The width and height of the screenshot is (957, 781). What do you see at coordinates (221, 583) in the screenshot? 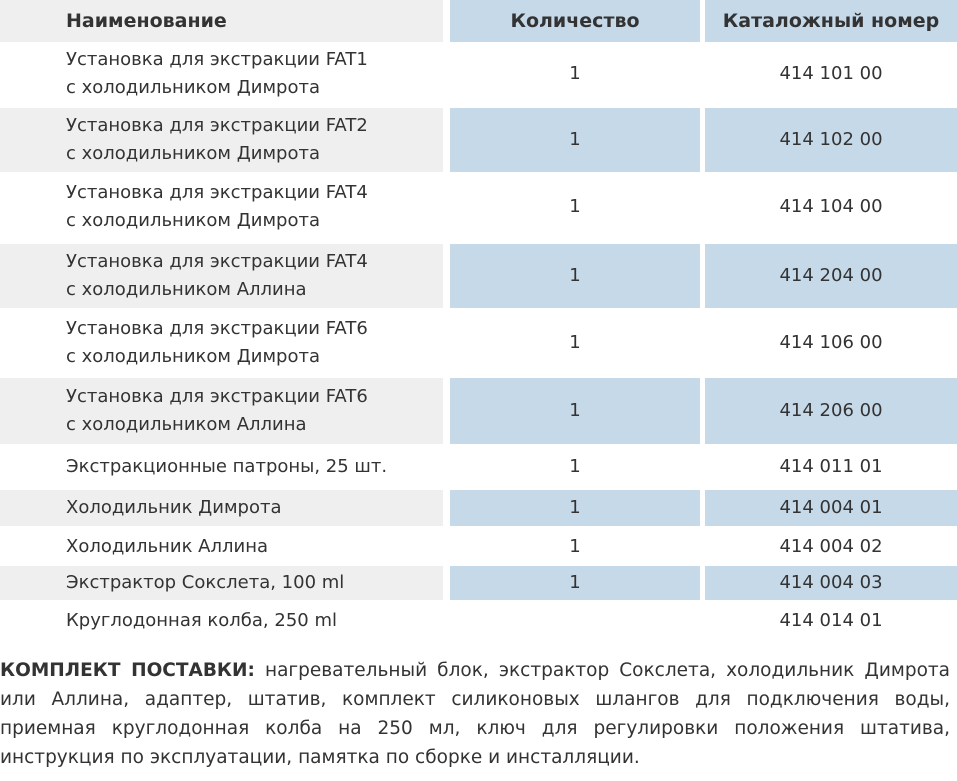
I see `name-cell: Экстрактор Сокслета, 100 ml` at bounding box center [221, 583].